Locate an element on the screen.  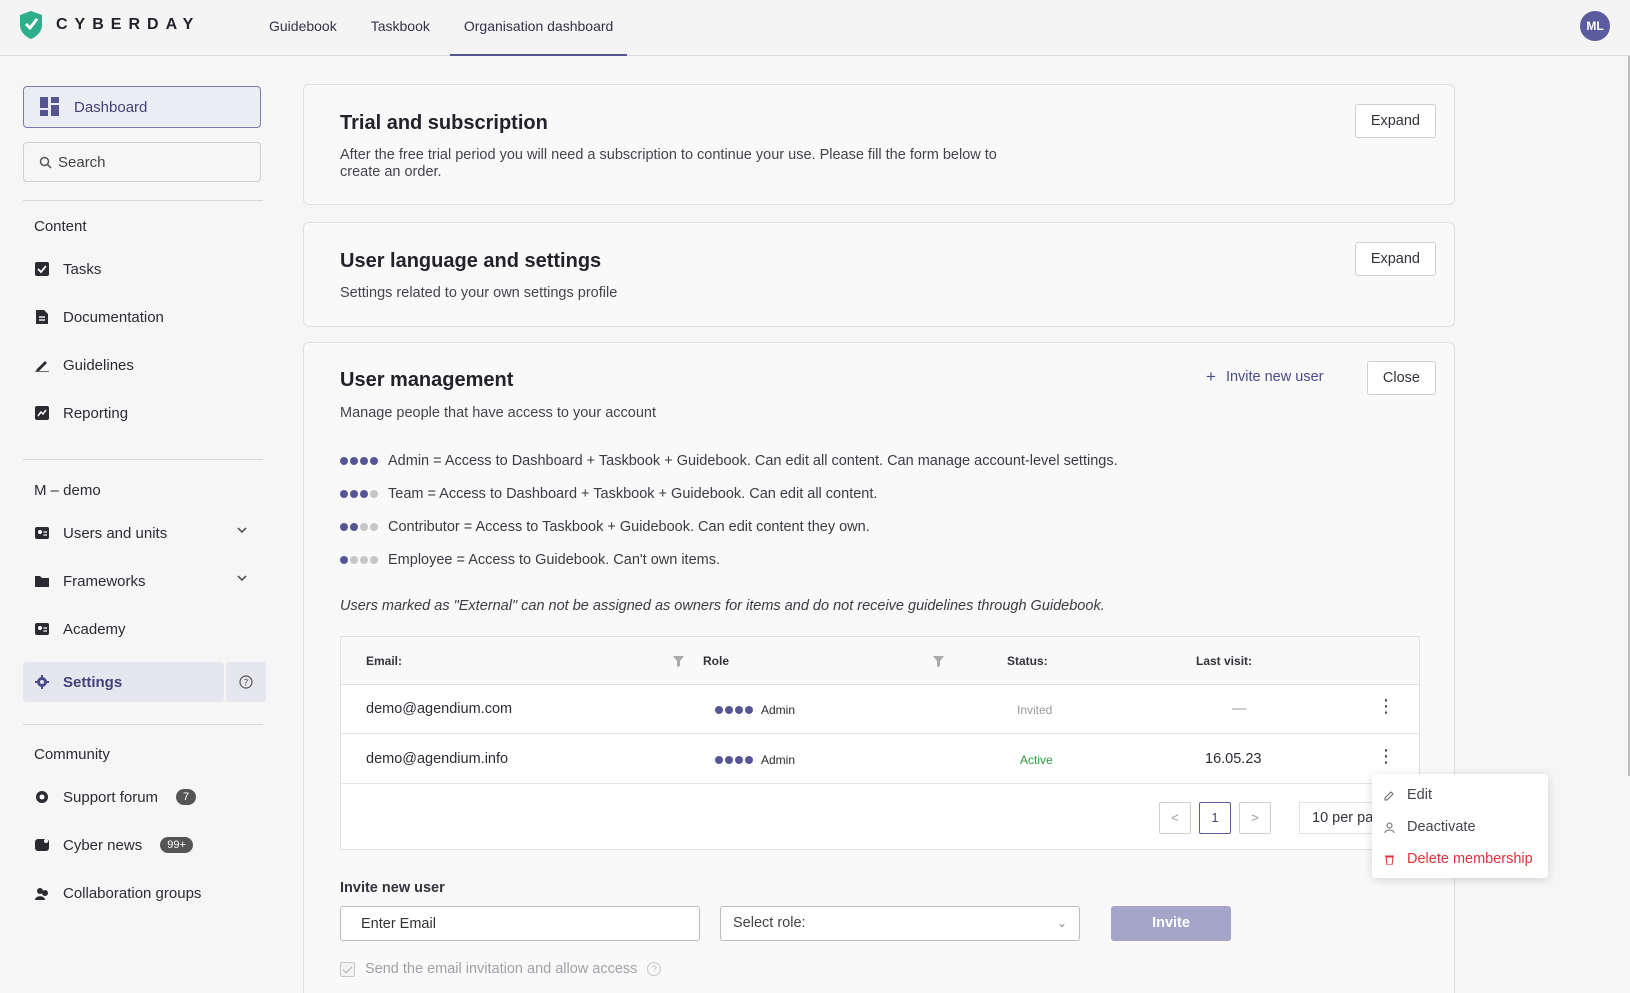
document-icon is located at coordinates (42, 317).